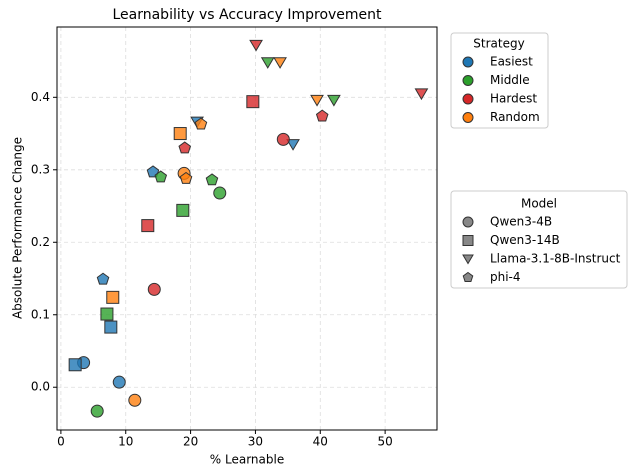 This screenshot has width=629, height=467. Describe the element at coordinates (40, 314) in the screenshot. I see `y-tick-label: 0.1` at that location.